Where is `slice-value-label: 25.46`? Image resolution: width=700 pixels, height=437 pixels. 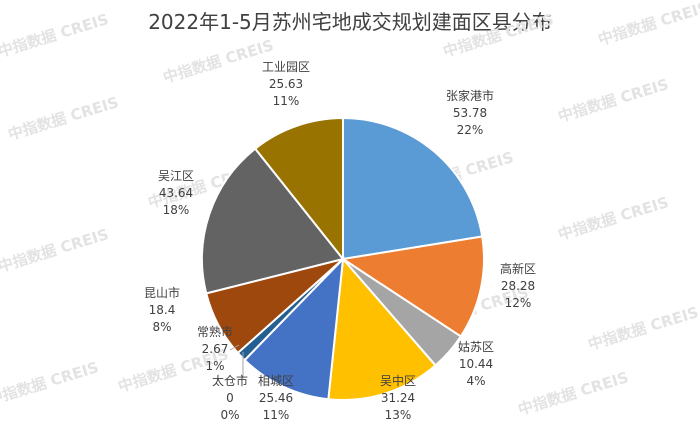 slice-value-label: 25.46 is located at coordinates (276, 398).